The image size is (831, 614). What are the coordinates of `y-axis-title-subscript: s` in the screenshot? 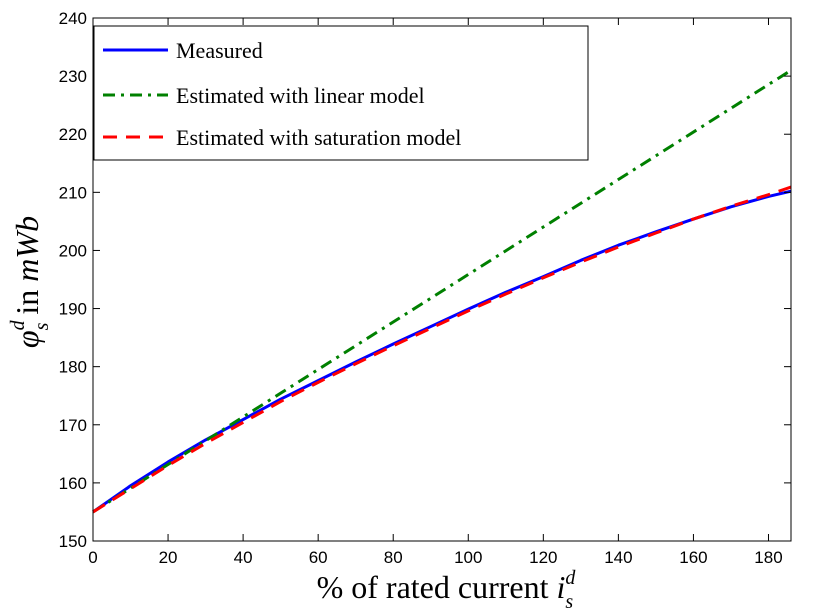 It's located at (42, 326).